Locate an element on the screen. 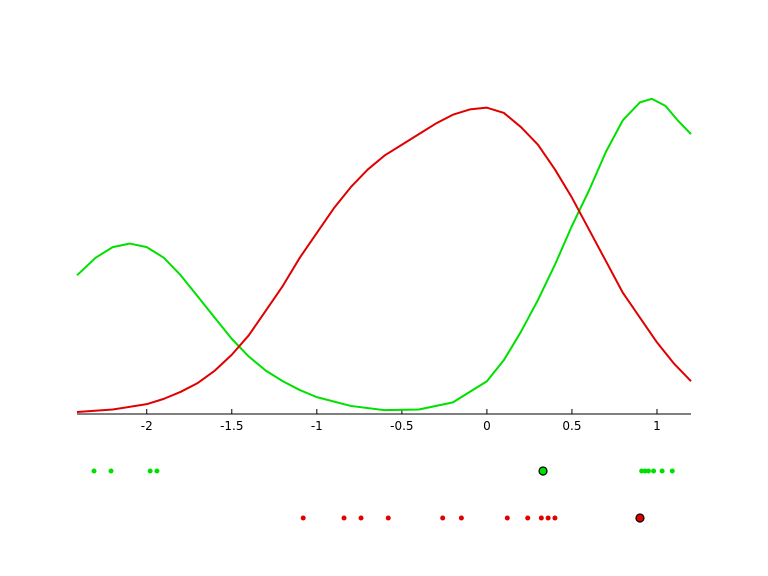 The width and height of the screenshot is (768, 576). x-tick-label: 0 is located at coordinates (487, 426).